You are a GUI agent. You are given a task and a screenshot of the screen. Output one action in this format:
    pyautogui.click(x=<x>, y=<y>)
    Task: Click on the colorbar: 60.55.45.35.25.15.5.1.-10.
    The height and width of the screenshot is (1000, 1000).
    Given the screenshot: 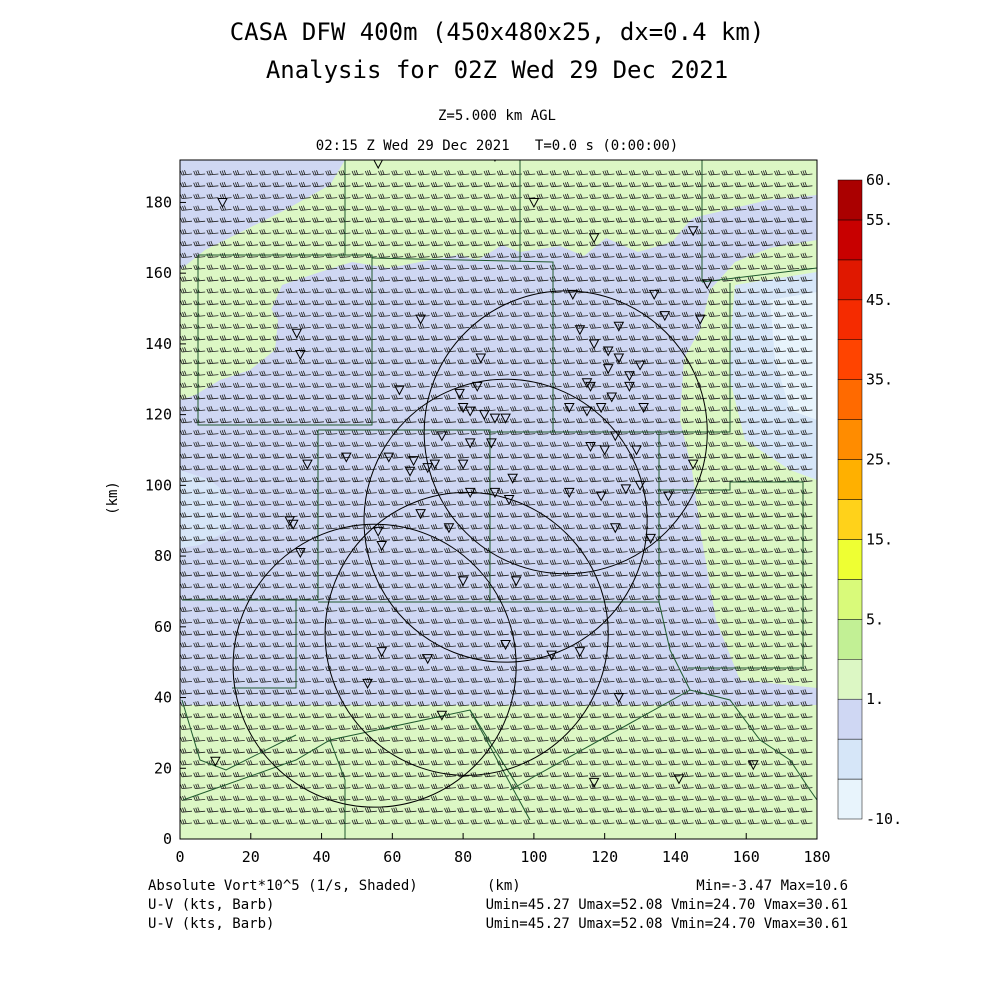 What is the action you would take?
    pyautogui.click(x=869, y=499)
    